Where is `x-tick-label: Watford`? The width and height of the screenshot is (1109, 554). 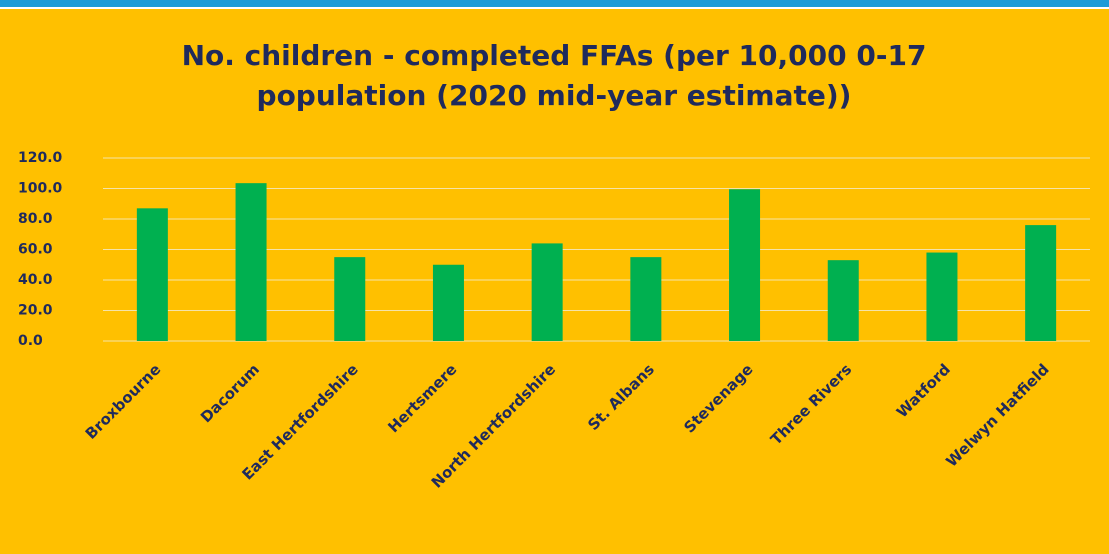
x-tick-label: Watford is located at coordinates (923, 390).